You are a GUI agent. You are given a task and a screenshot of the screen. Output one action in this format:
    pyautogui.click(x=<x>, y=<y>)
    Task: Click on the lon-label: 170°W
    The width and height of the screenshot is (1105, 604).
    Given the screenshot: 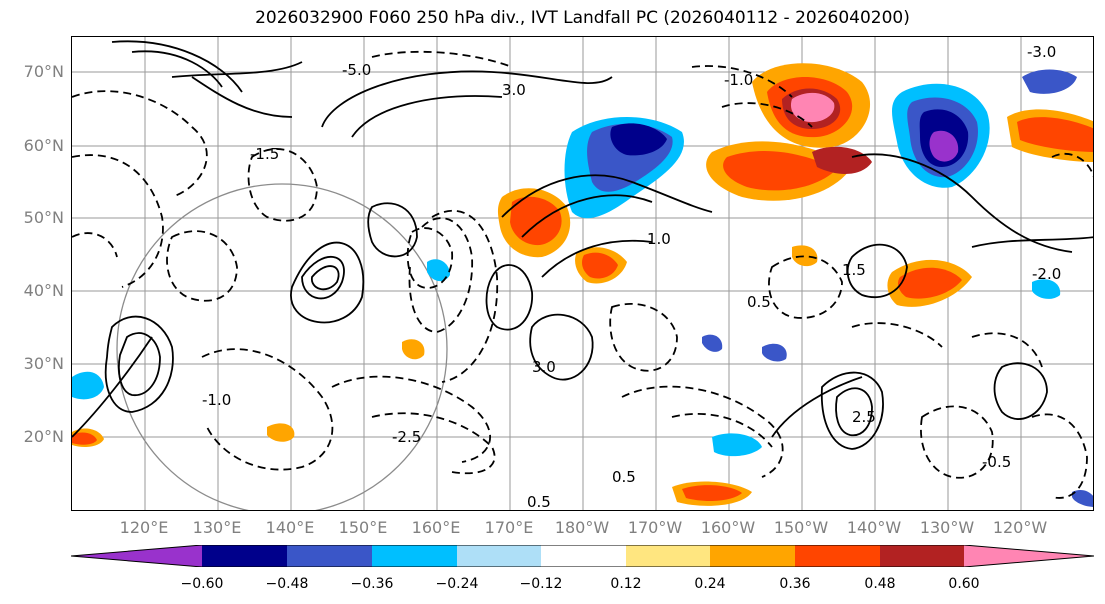 What is the action you would take?
    pyautogui.click(x=655, y=527)
    